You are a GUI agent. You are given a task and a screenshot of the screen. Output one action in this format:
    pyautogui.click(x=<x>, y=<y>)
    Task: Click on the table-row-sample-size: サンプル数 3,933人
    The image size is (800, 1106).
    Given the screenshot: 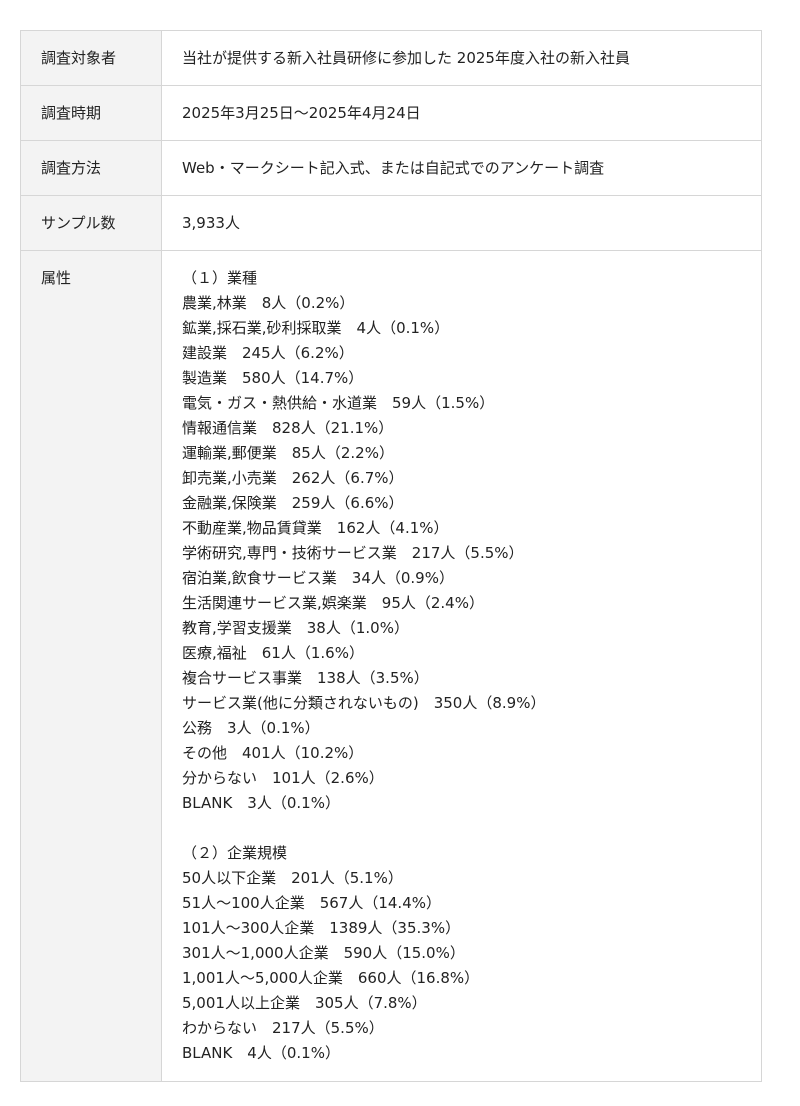 What is the action you would take?
    pyautogui.click(x=391, y=223)
    